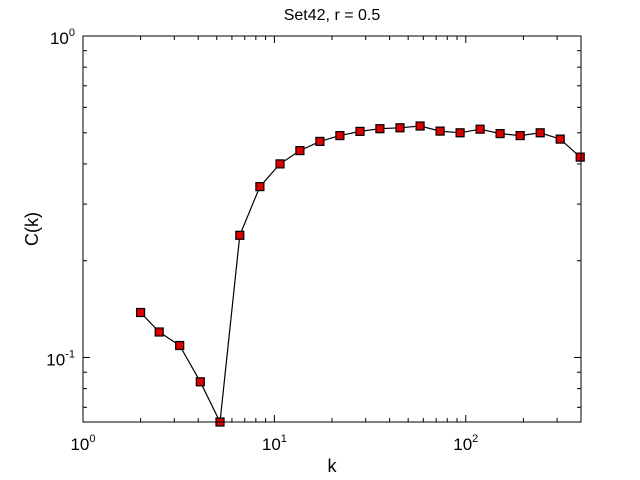  Describe the element at coordinates (82, 443) in the screenshot. I see `x-tick-label: 10⁰` at that location.